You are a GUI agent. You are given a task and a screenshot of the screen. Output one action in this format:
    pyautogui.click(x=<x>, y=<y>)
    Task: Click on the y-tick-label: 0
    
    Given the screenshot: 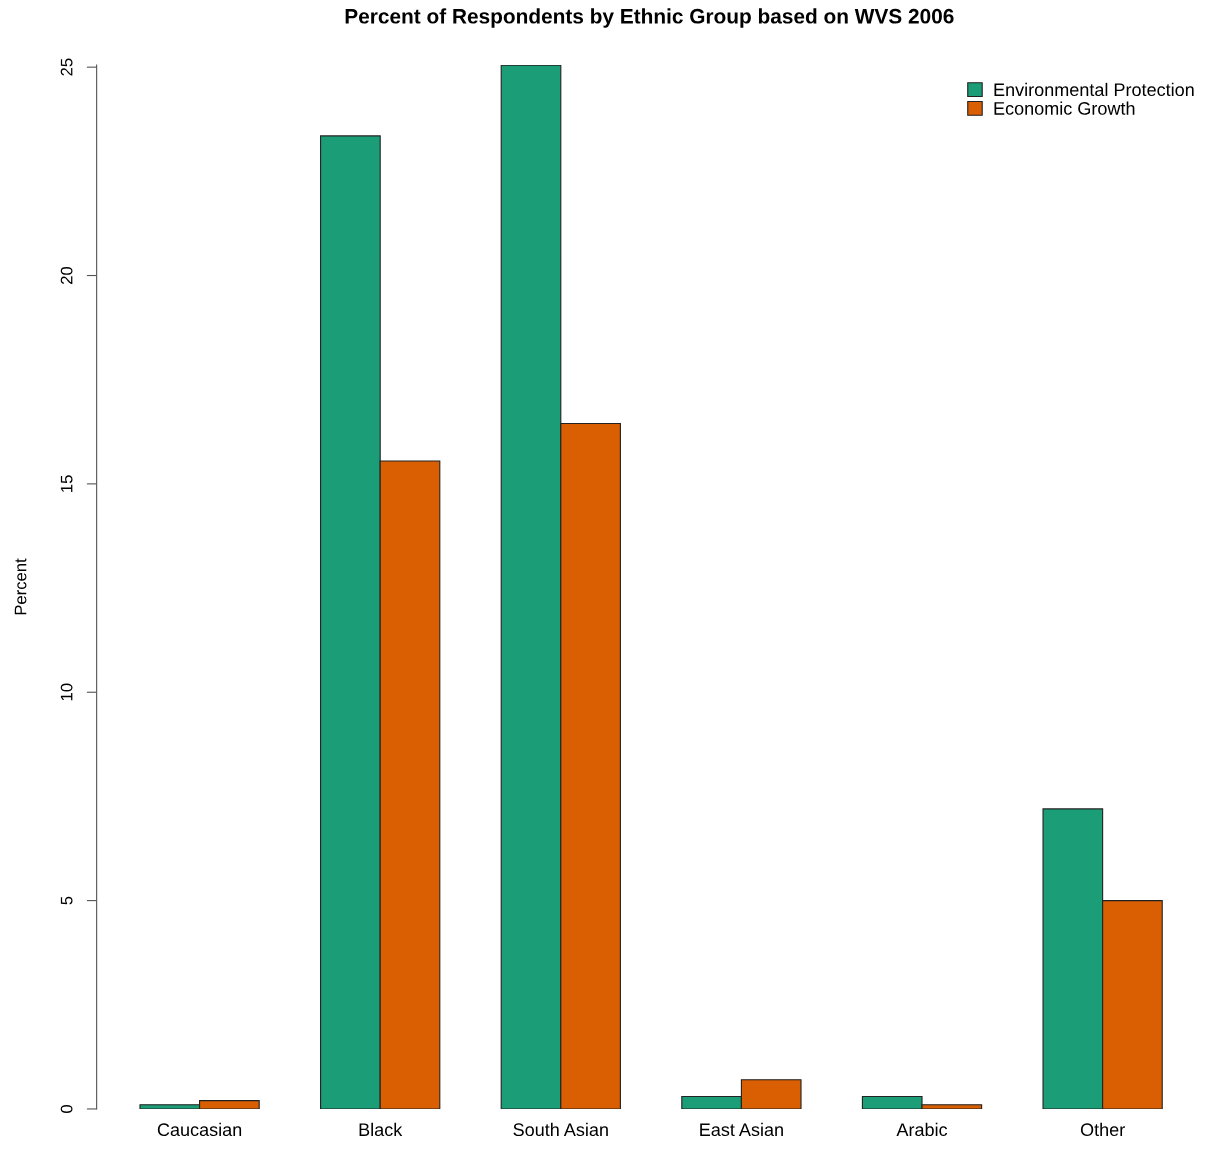 What is the action you would take?
    pyautogui.click(x=66, y=1108)
    